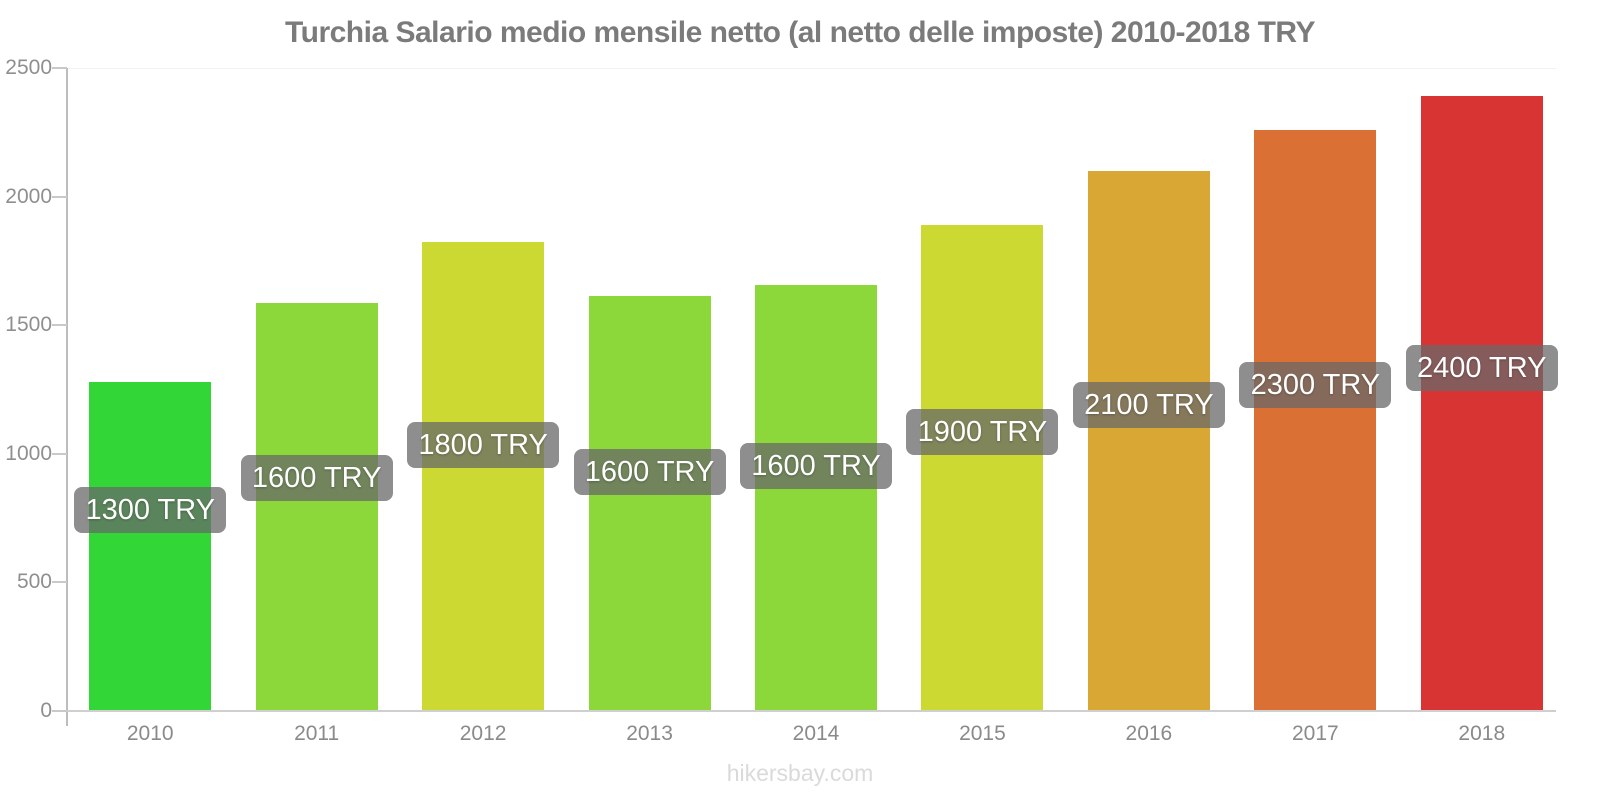  What do you see at coordinates (1149, 733) in the screenshot?
I see `x-tick-label-2016: 2016` at bounding box center [1149, 733].